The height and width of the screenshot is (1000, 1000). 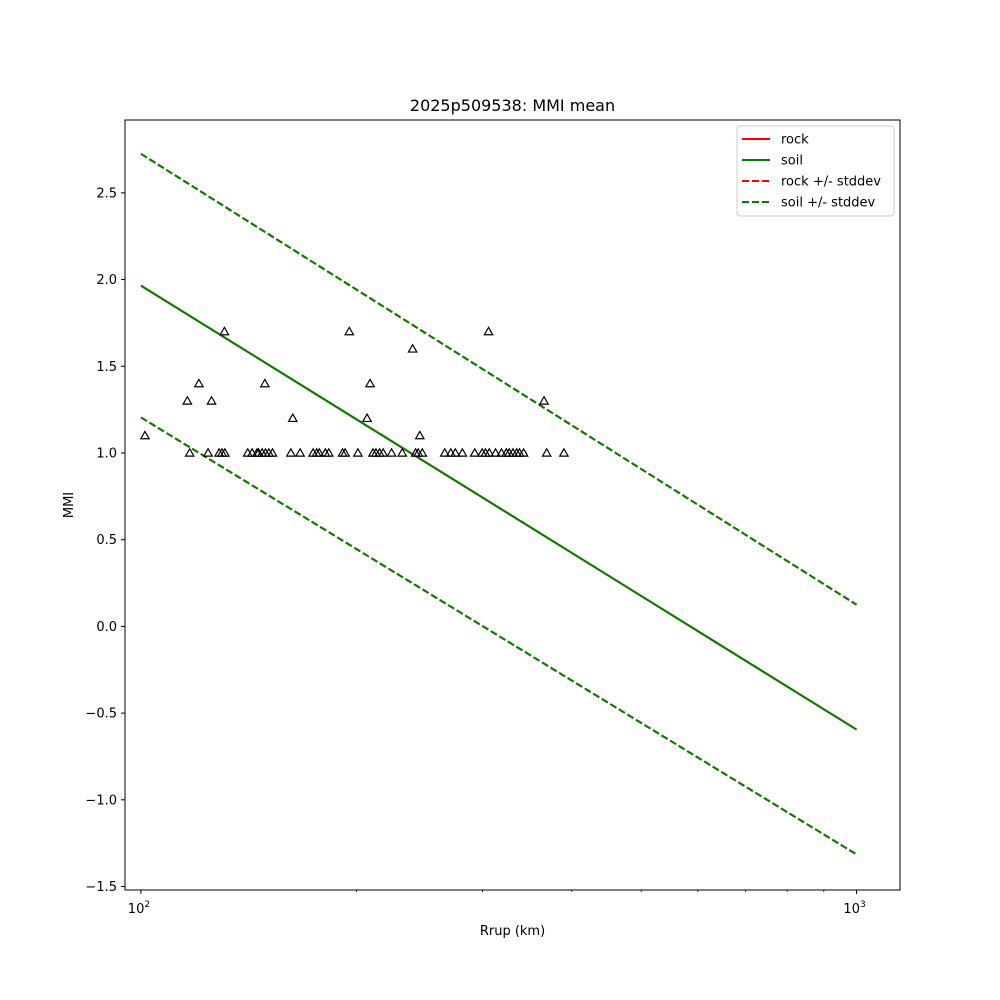 What do you see at coordinates (106, 367) in the screenshot?
I see `y-tick-label: 1.5` at bounding box center [106, 367].